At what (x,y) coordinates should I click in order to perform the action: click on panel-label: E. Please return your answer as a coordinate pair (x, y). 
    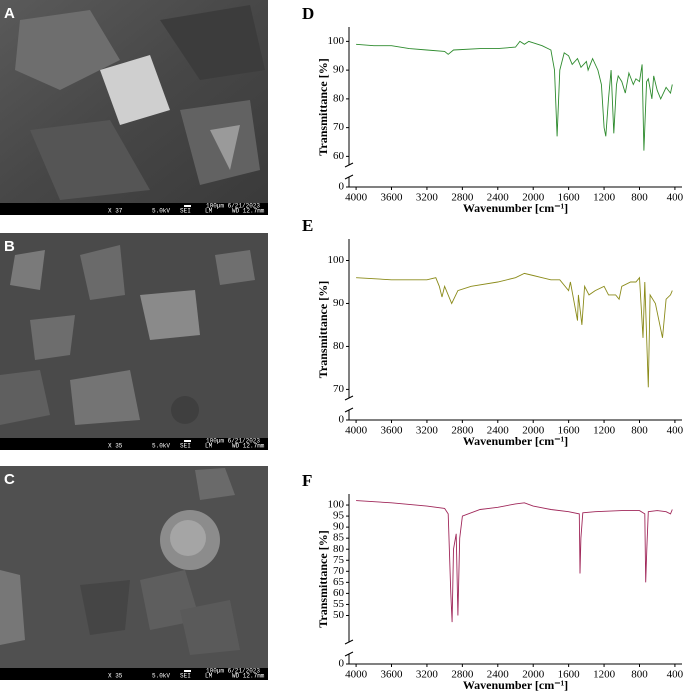
    Looking at the image, I should click on (307, 225).